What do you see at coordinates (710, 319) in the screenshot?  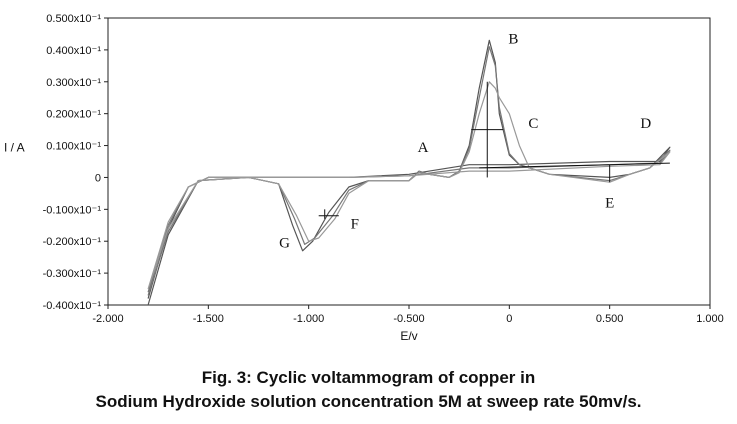 I see `x-tick-label: 1.000` at bounding box center [710, 319].